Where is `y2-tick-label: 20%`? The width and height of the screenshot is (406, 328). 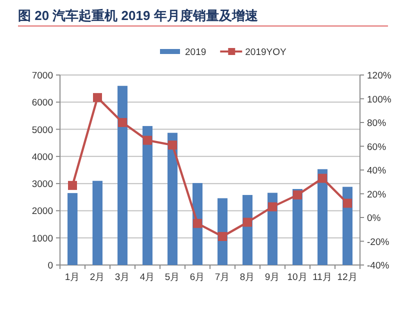
y2-tick-label: 20% is located at coordinates (377, 194).